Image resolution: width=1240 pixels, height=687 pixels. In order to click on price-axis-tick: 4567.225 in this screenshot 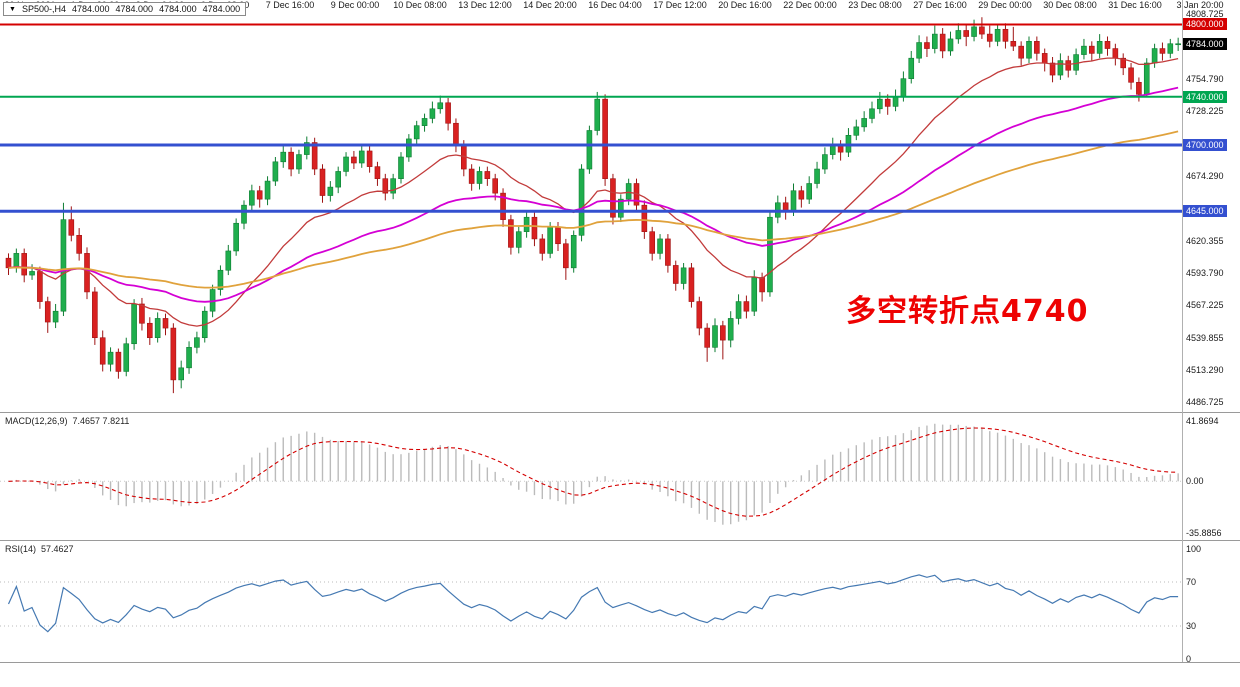, I will do `click(1205, 304)`.